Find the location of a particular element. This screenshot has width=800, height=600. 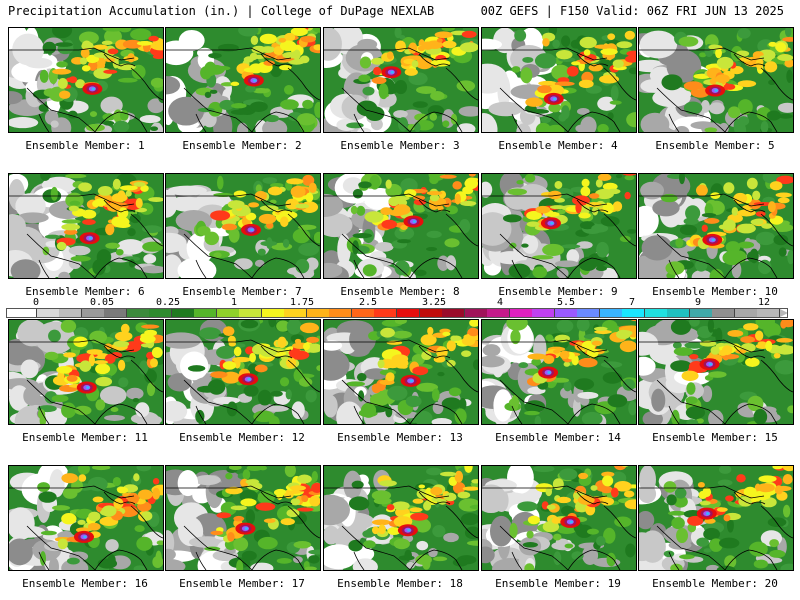

colorbar-tick-label: 7 is located at coordinates (632, 302).